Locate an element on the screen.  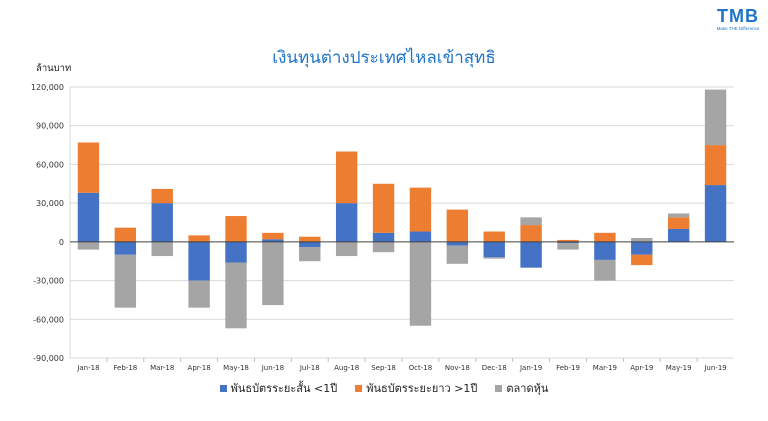
y-tick-label: 120,000 is located at coordinates (47, 87).